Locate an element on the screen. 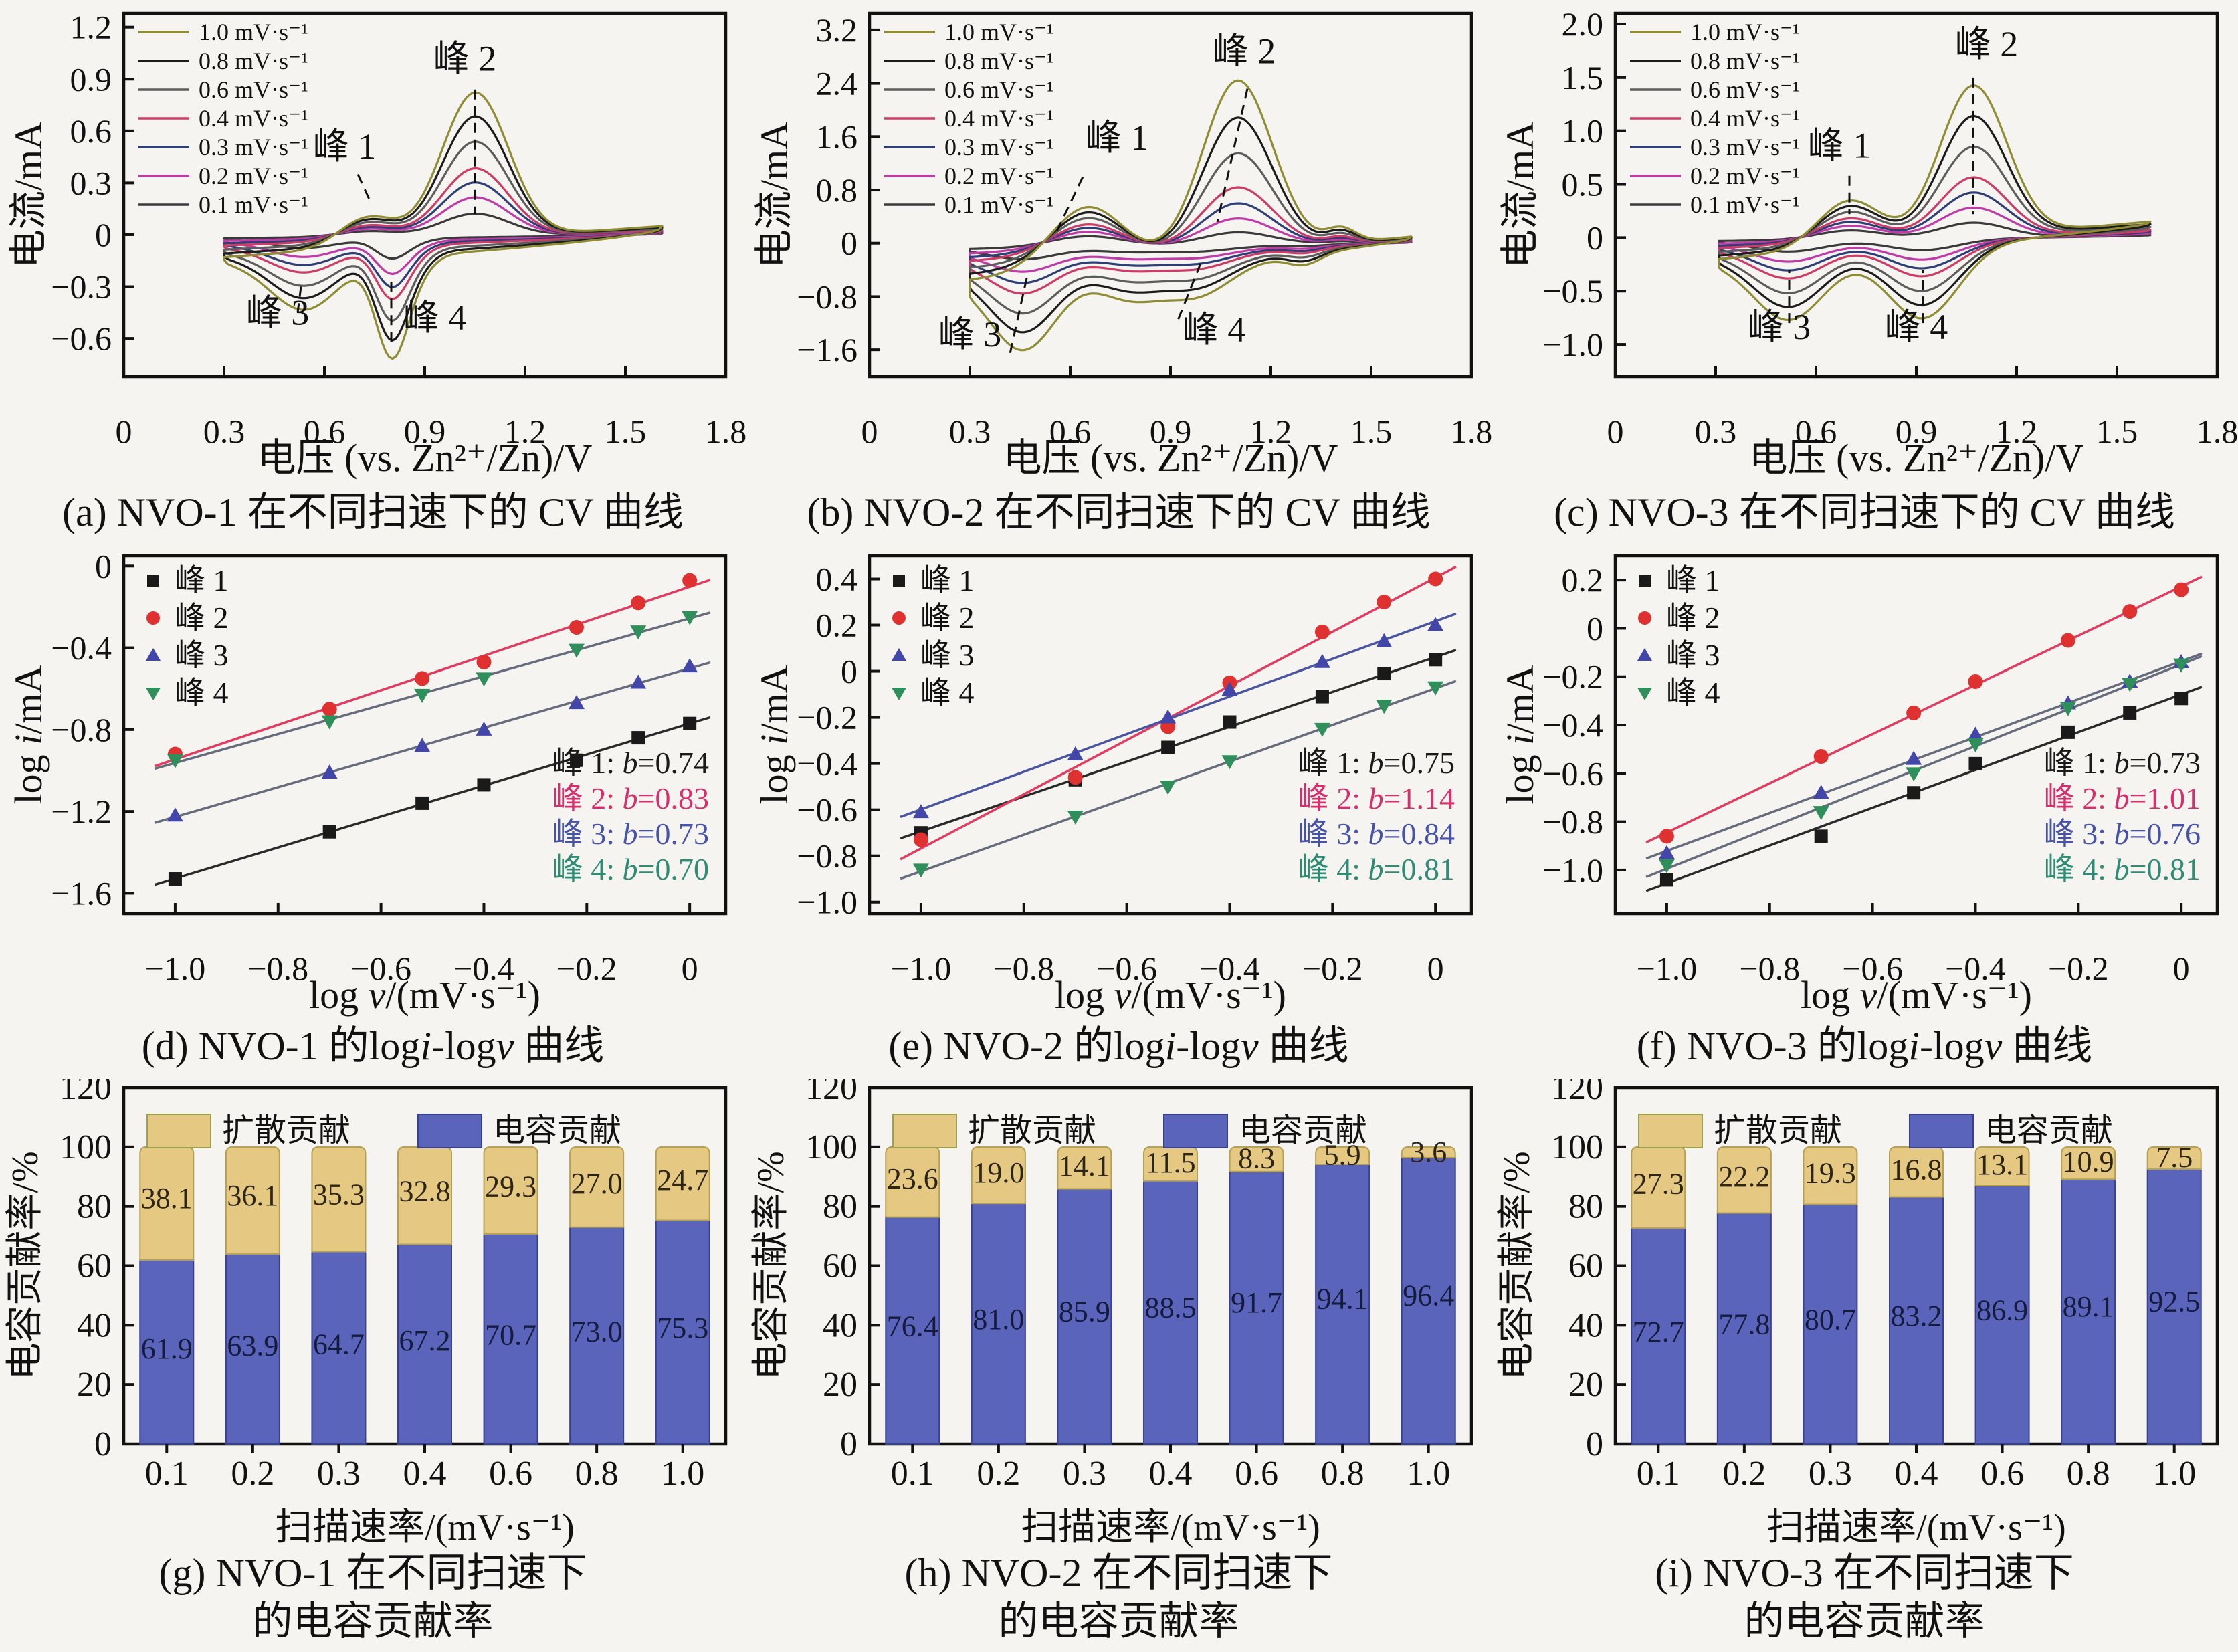  svg-text: 27.3 is located at coordinates (1658, 1183).